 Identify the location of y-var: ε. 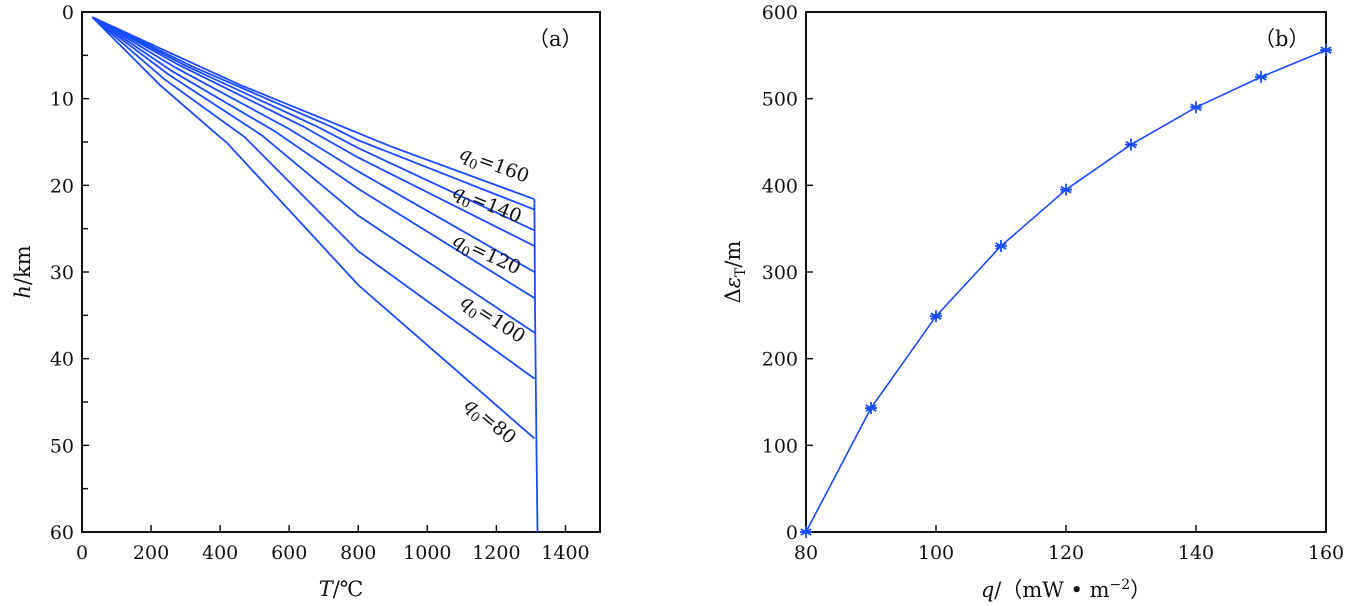
(733, 282).